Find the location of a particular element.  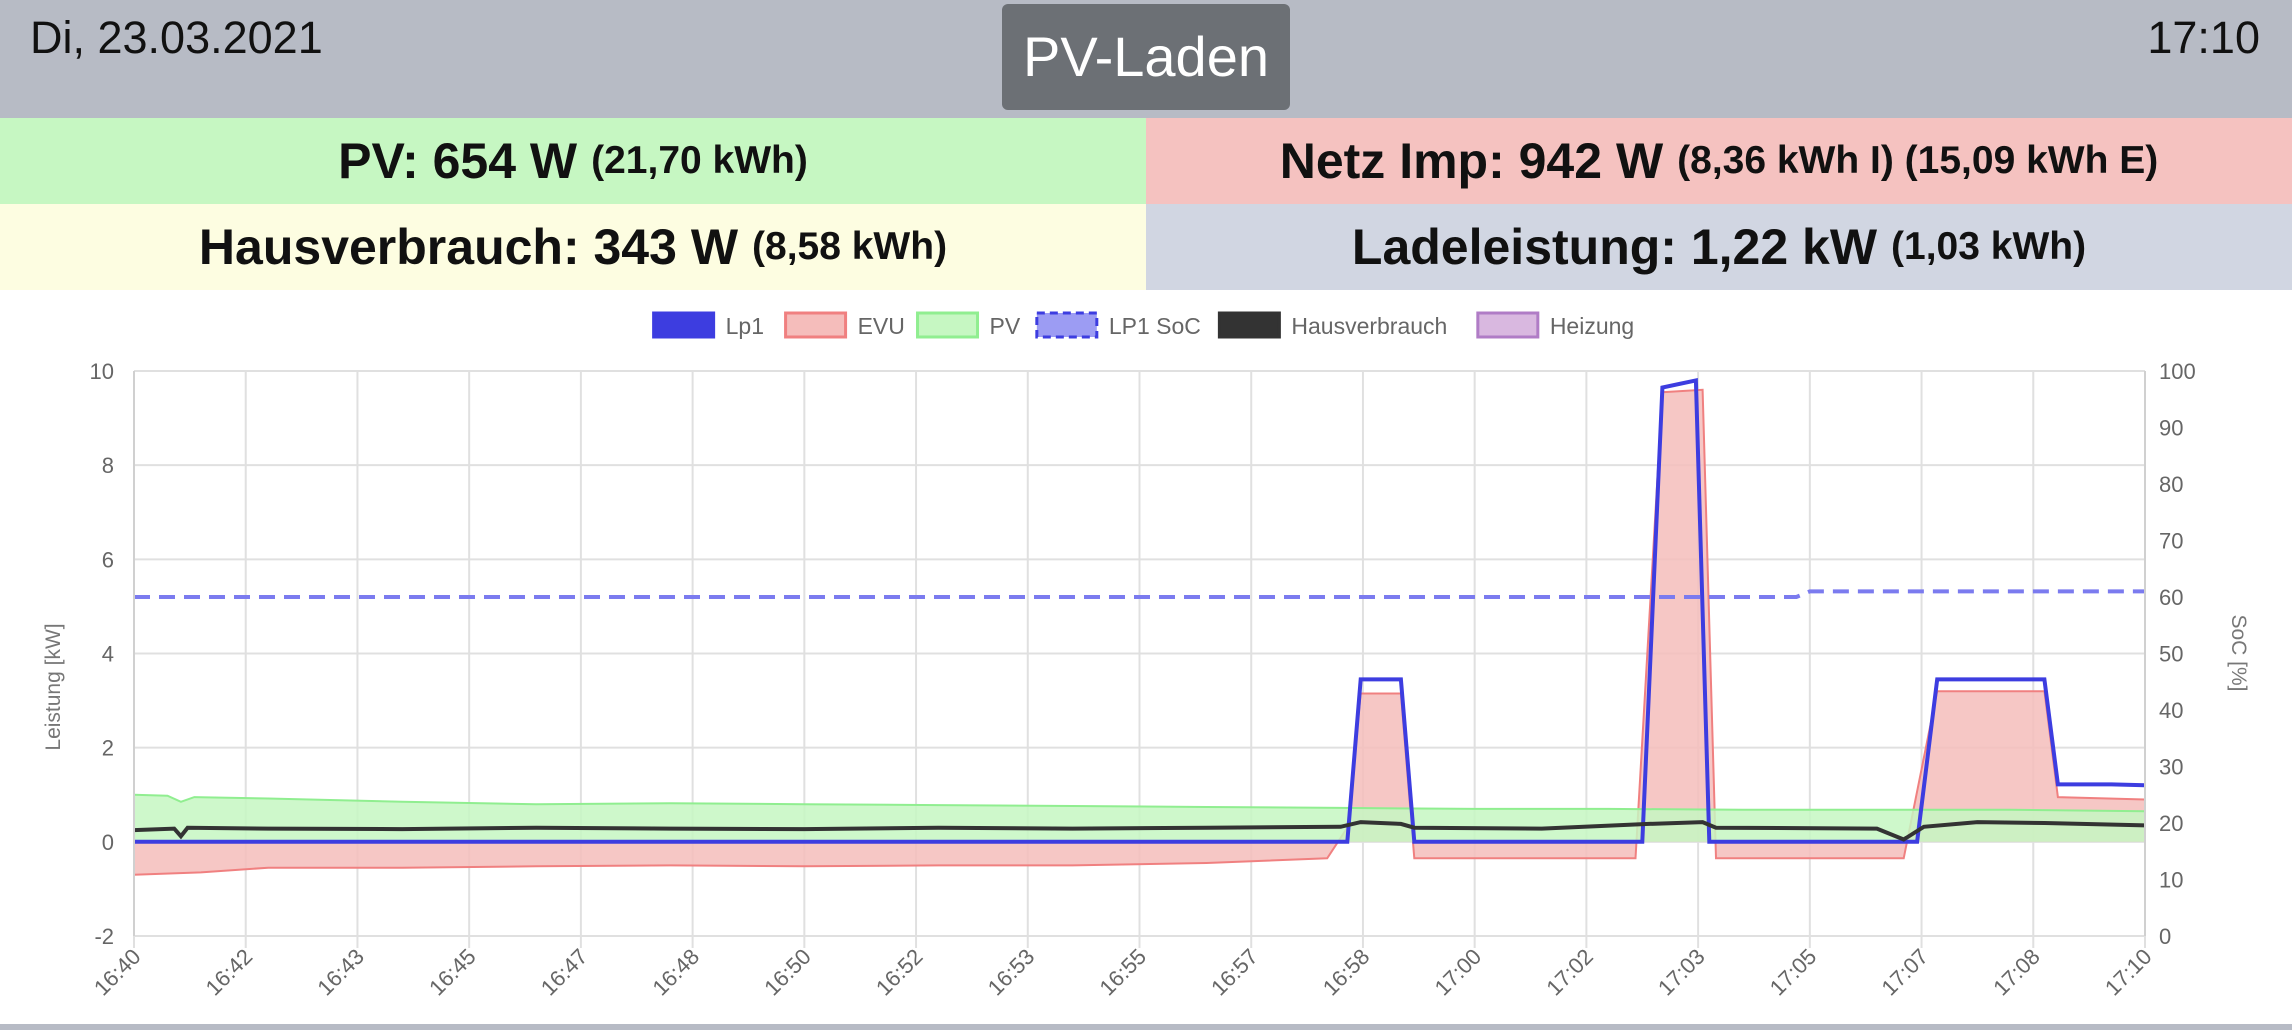

house-energy: (8,58 kWh) is located at coordinates (850, 246).